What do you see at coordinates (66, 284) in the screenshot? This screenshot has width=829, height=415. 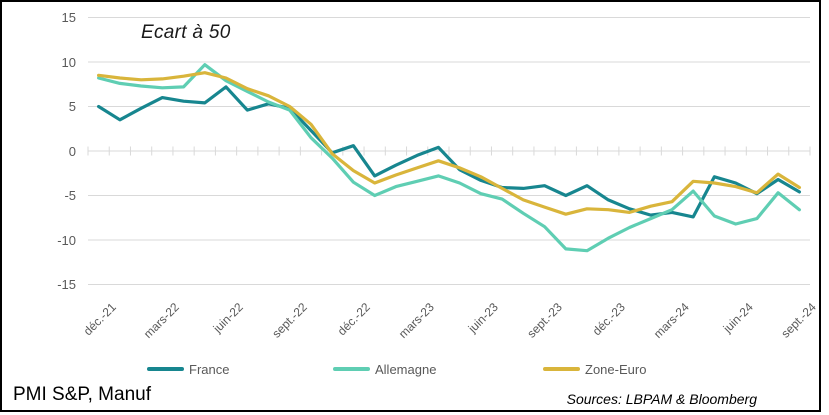 I see `y-axis-label--15: -15` at bounding box center [66, 284].